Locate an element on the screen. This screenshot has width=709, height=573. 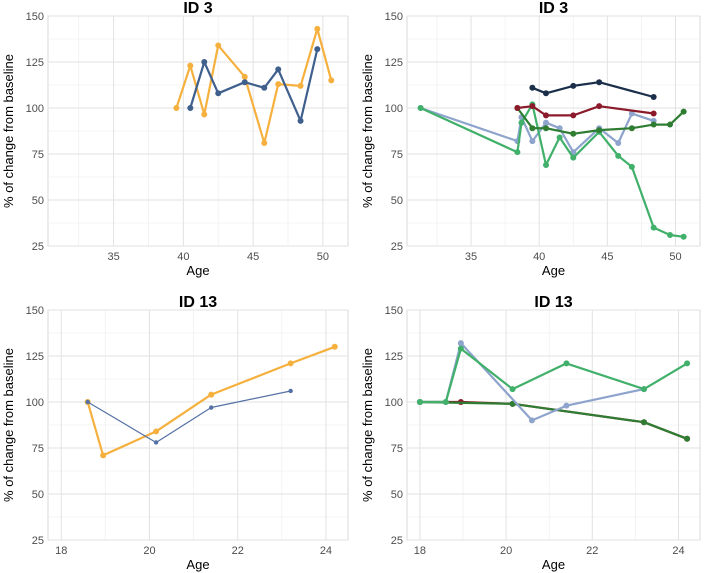
series-orange is located at coordinates (254, 85).